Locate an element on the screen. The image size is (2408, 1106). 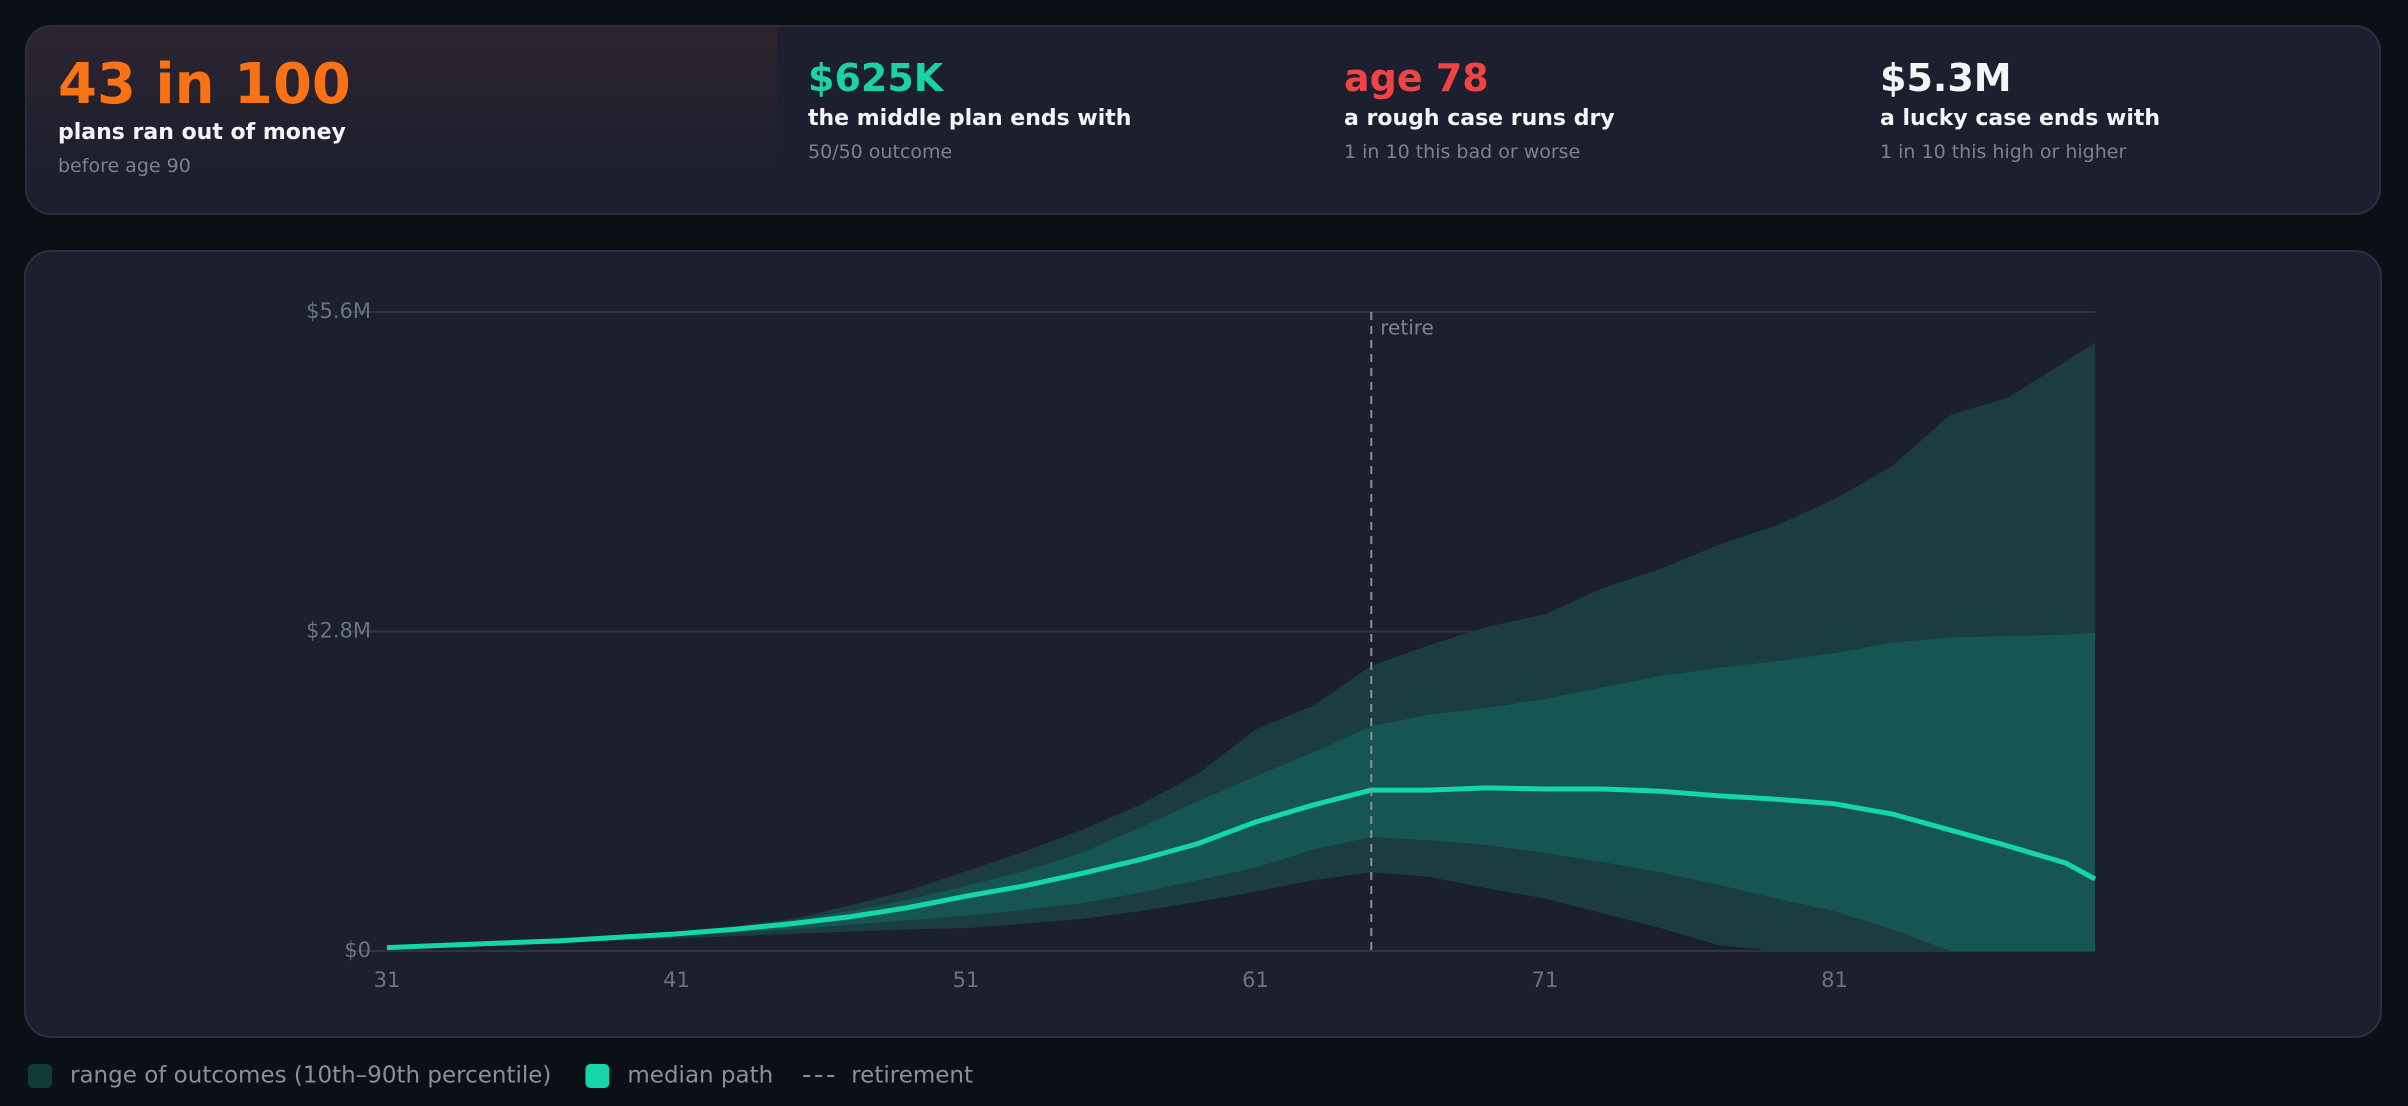
stat-note: 50/50 outcome is located at coordinates (880, 152).